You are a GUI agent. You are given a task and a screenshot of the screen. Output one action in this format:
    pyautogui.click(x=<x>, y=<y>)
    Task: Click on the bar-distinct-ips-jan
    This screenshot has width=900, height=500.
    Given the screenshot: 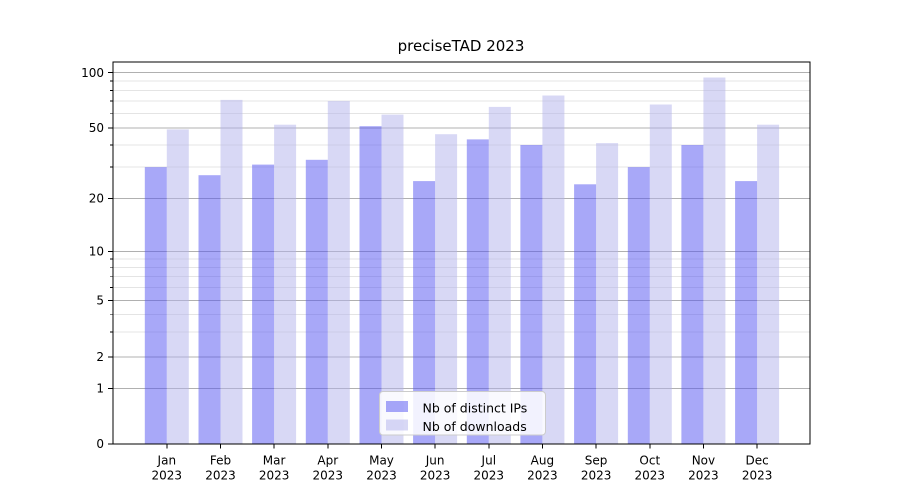 What is the action you would take?
    pyautogui.click(x=155, y=305)
    